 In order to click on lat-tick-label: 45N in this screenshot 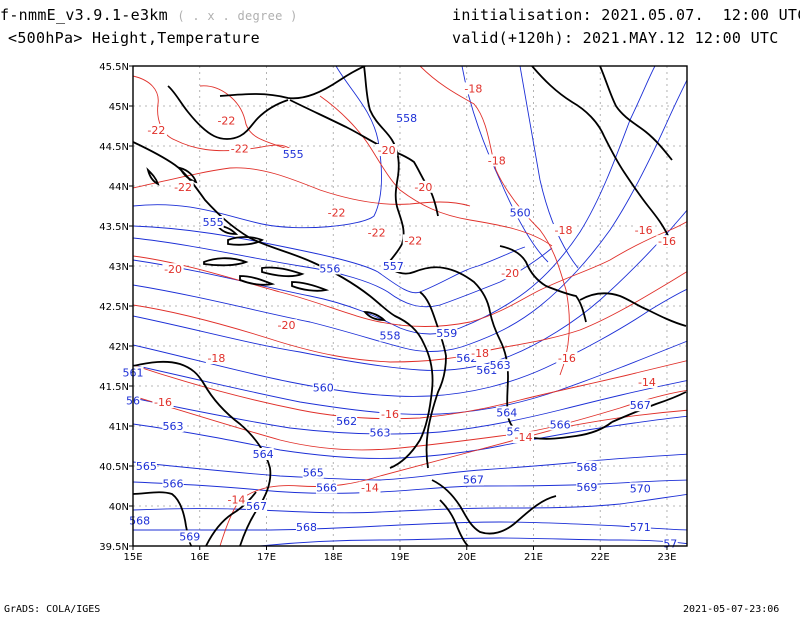, I will do `click(119, 107)`.